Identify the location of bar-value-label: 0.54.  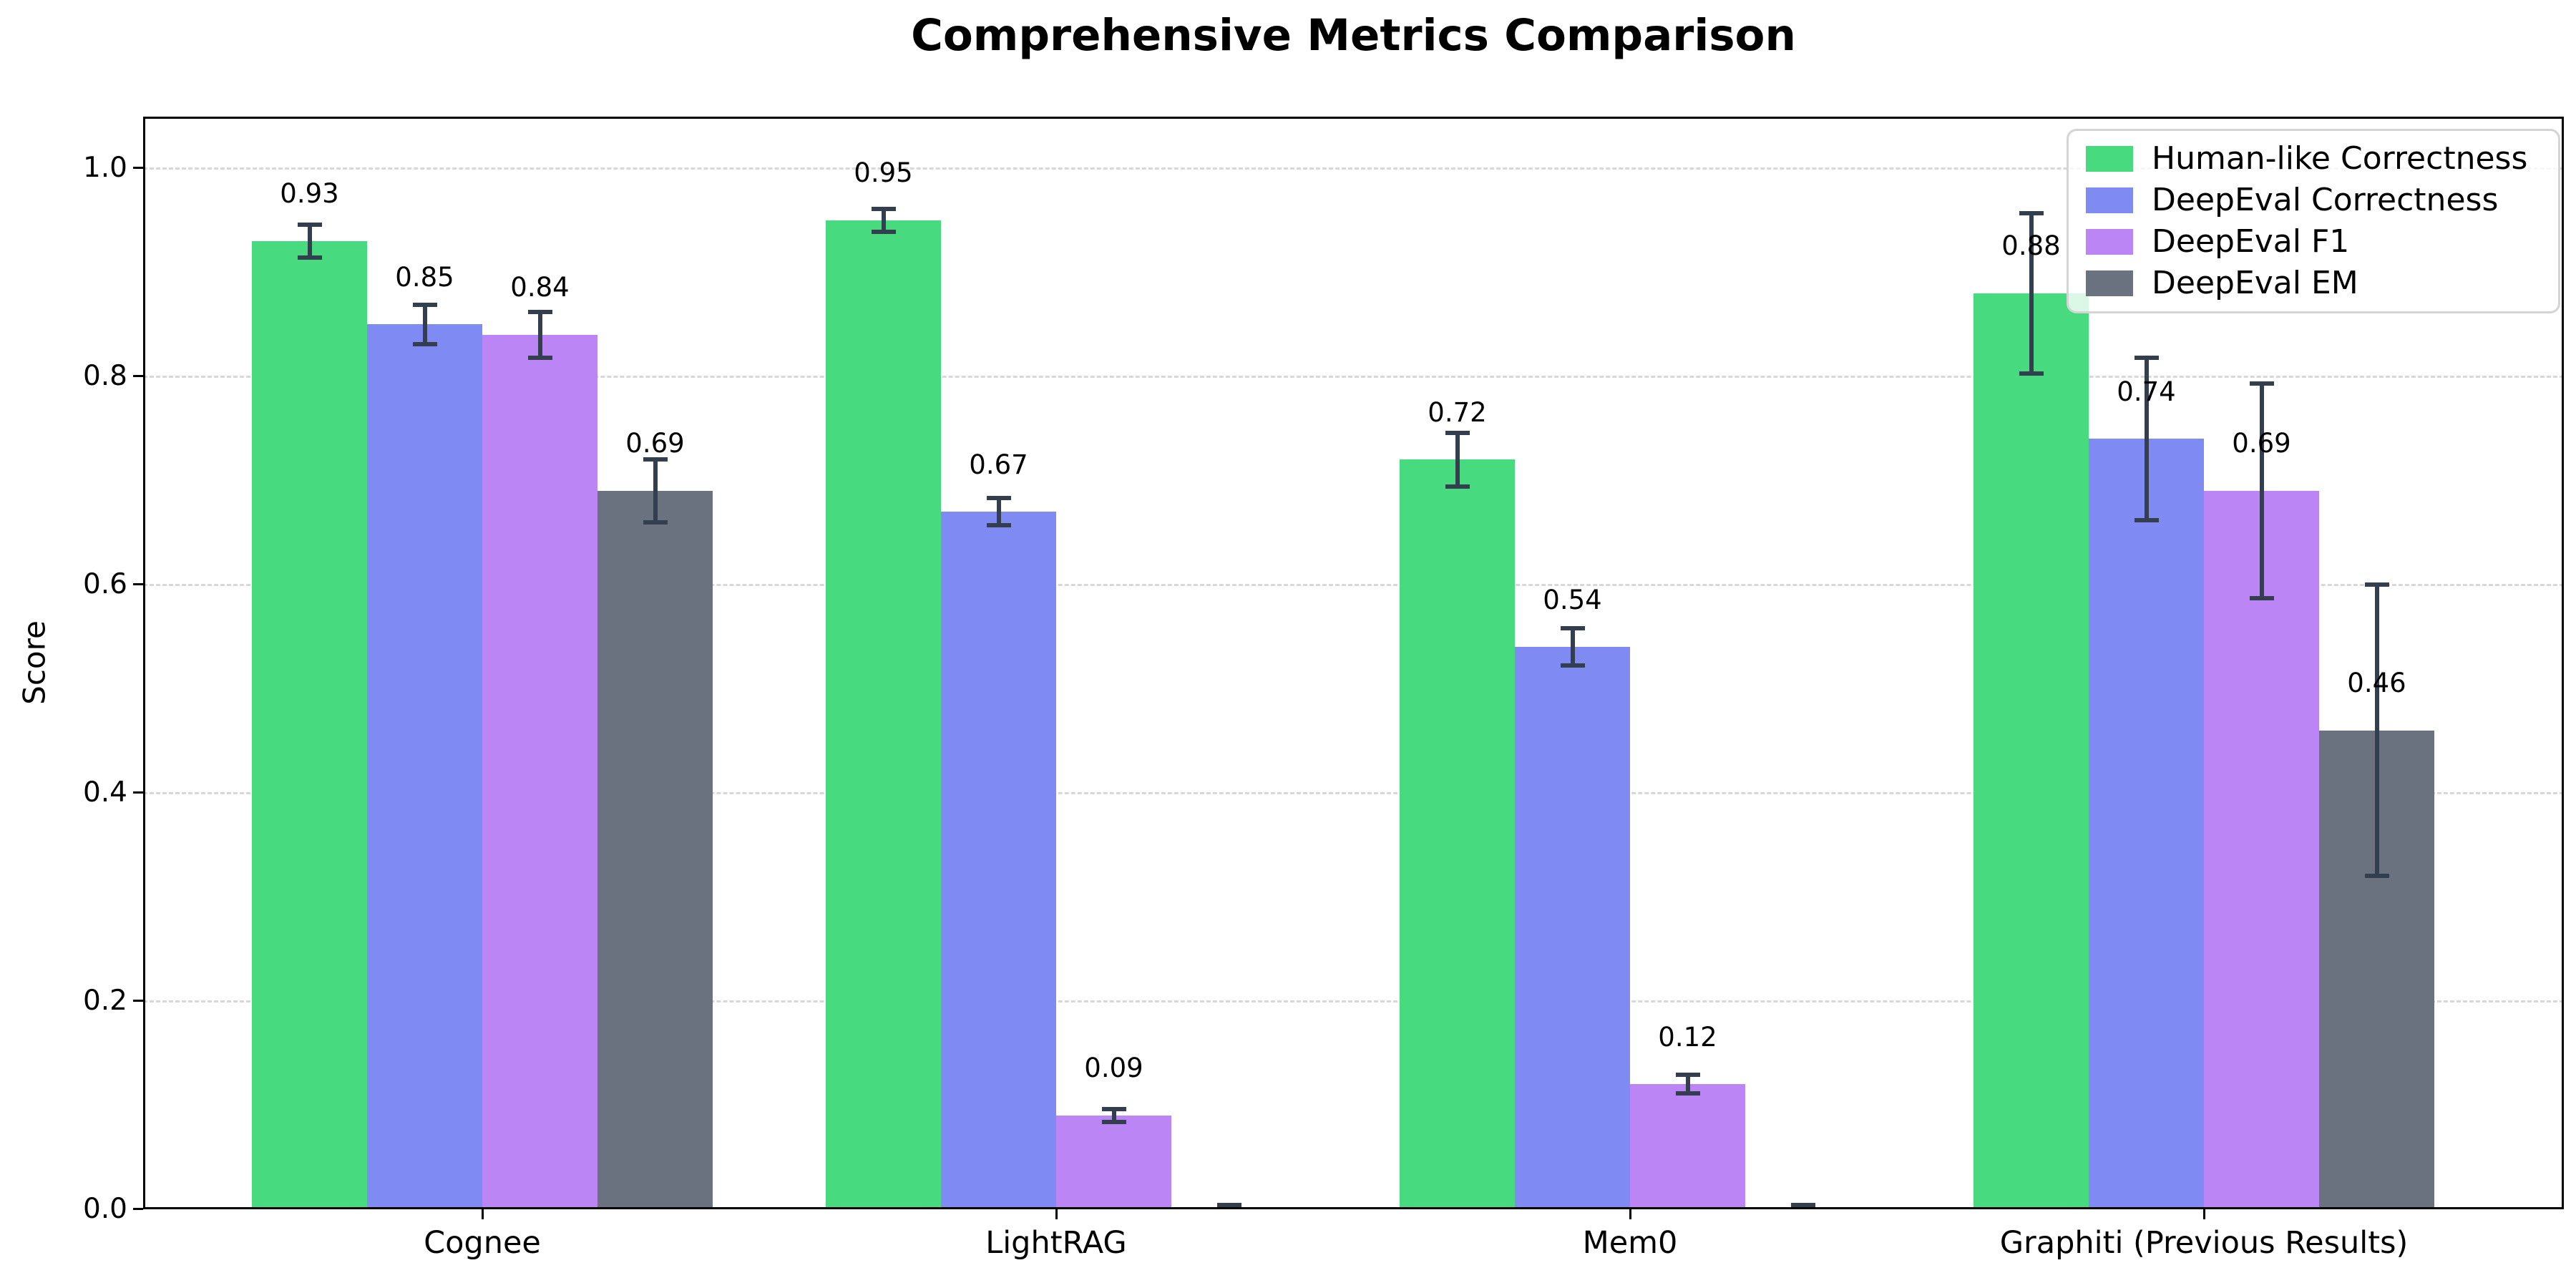
(1572, 599).